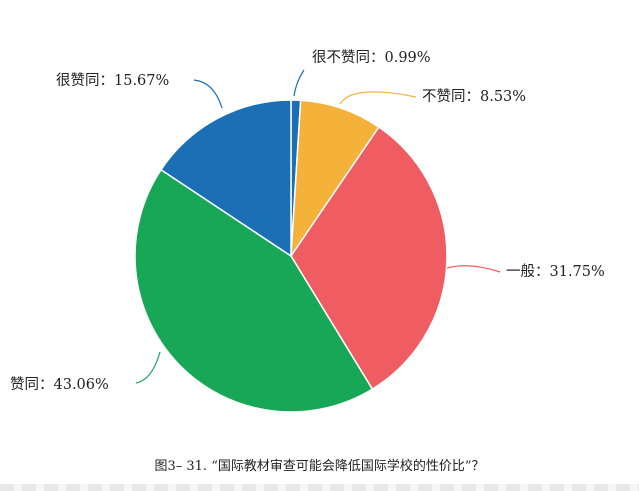  What do you see at coordinates (474, 96) in the screenshot?
I see `slice-label-1: 不赞同：8.53%` at bounding box center [474, 96].